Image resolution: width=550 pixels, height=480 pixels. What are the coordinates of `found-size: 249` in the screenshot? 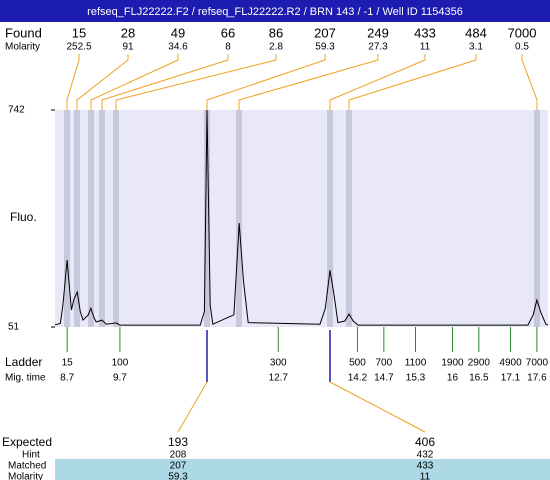 It's located at (378, 32).